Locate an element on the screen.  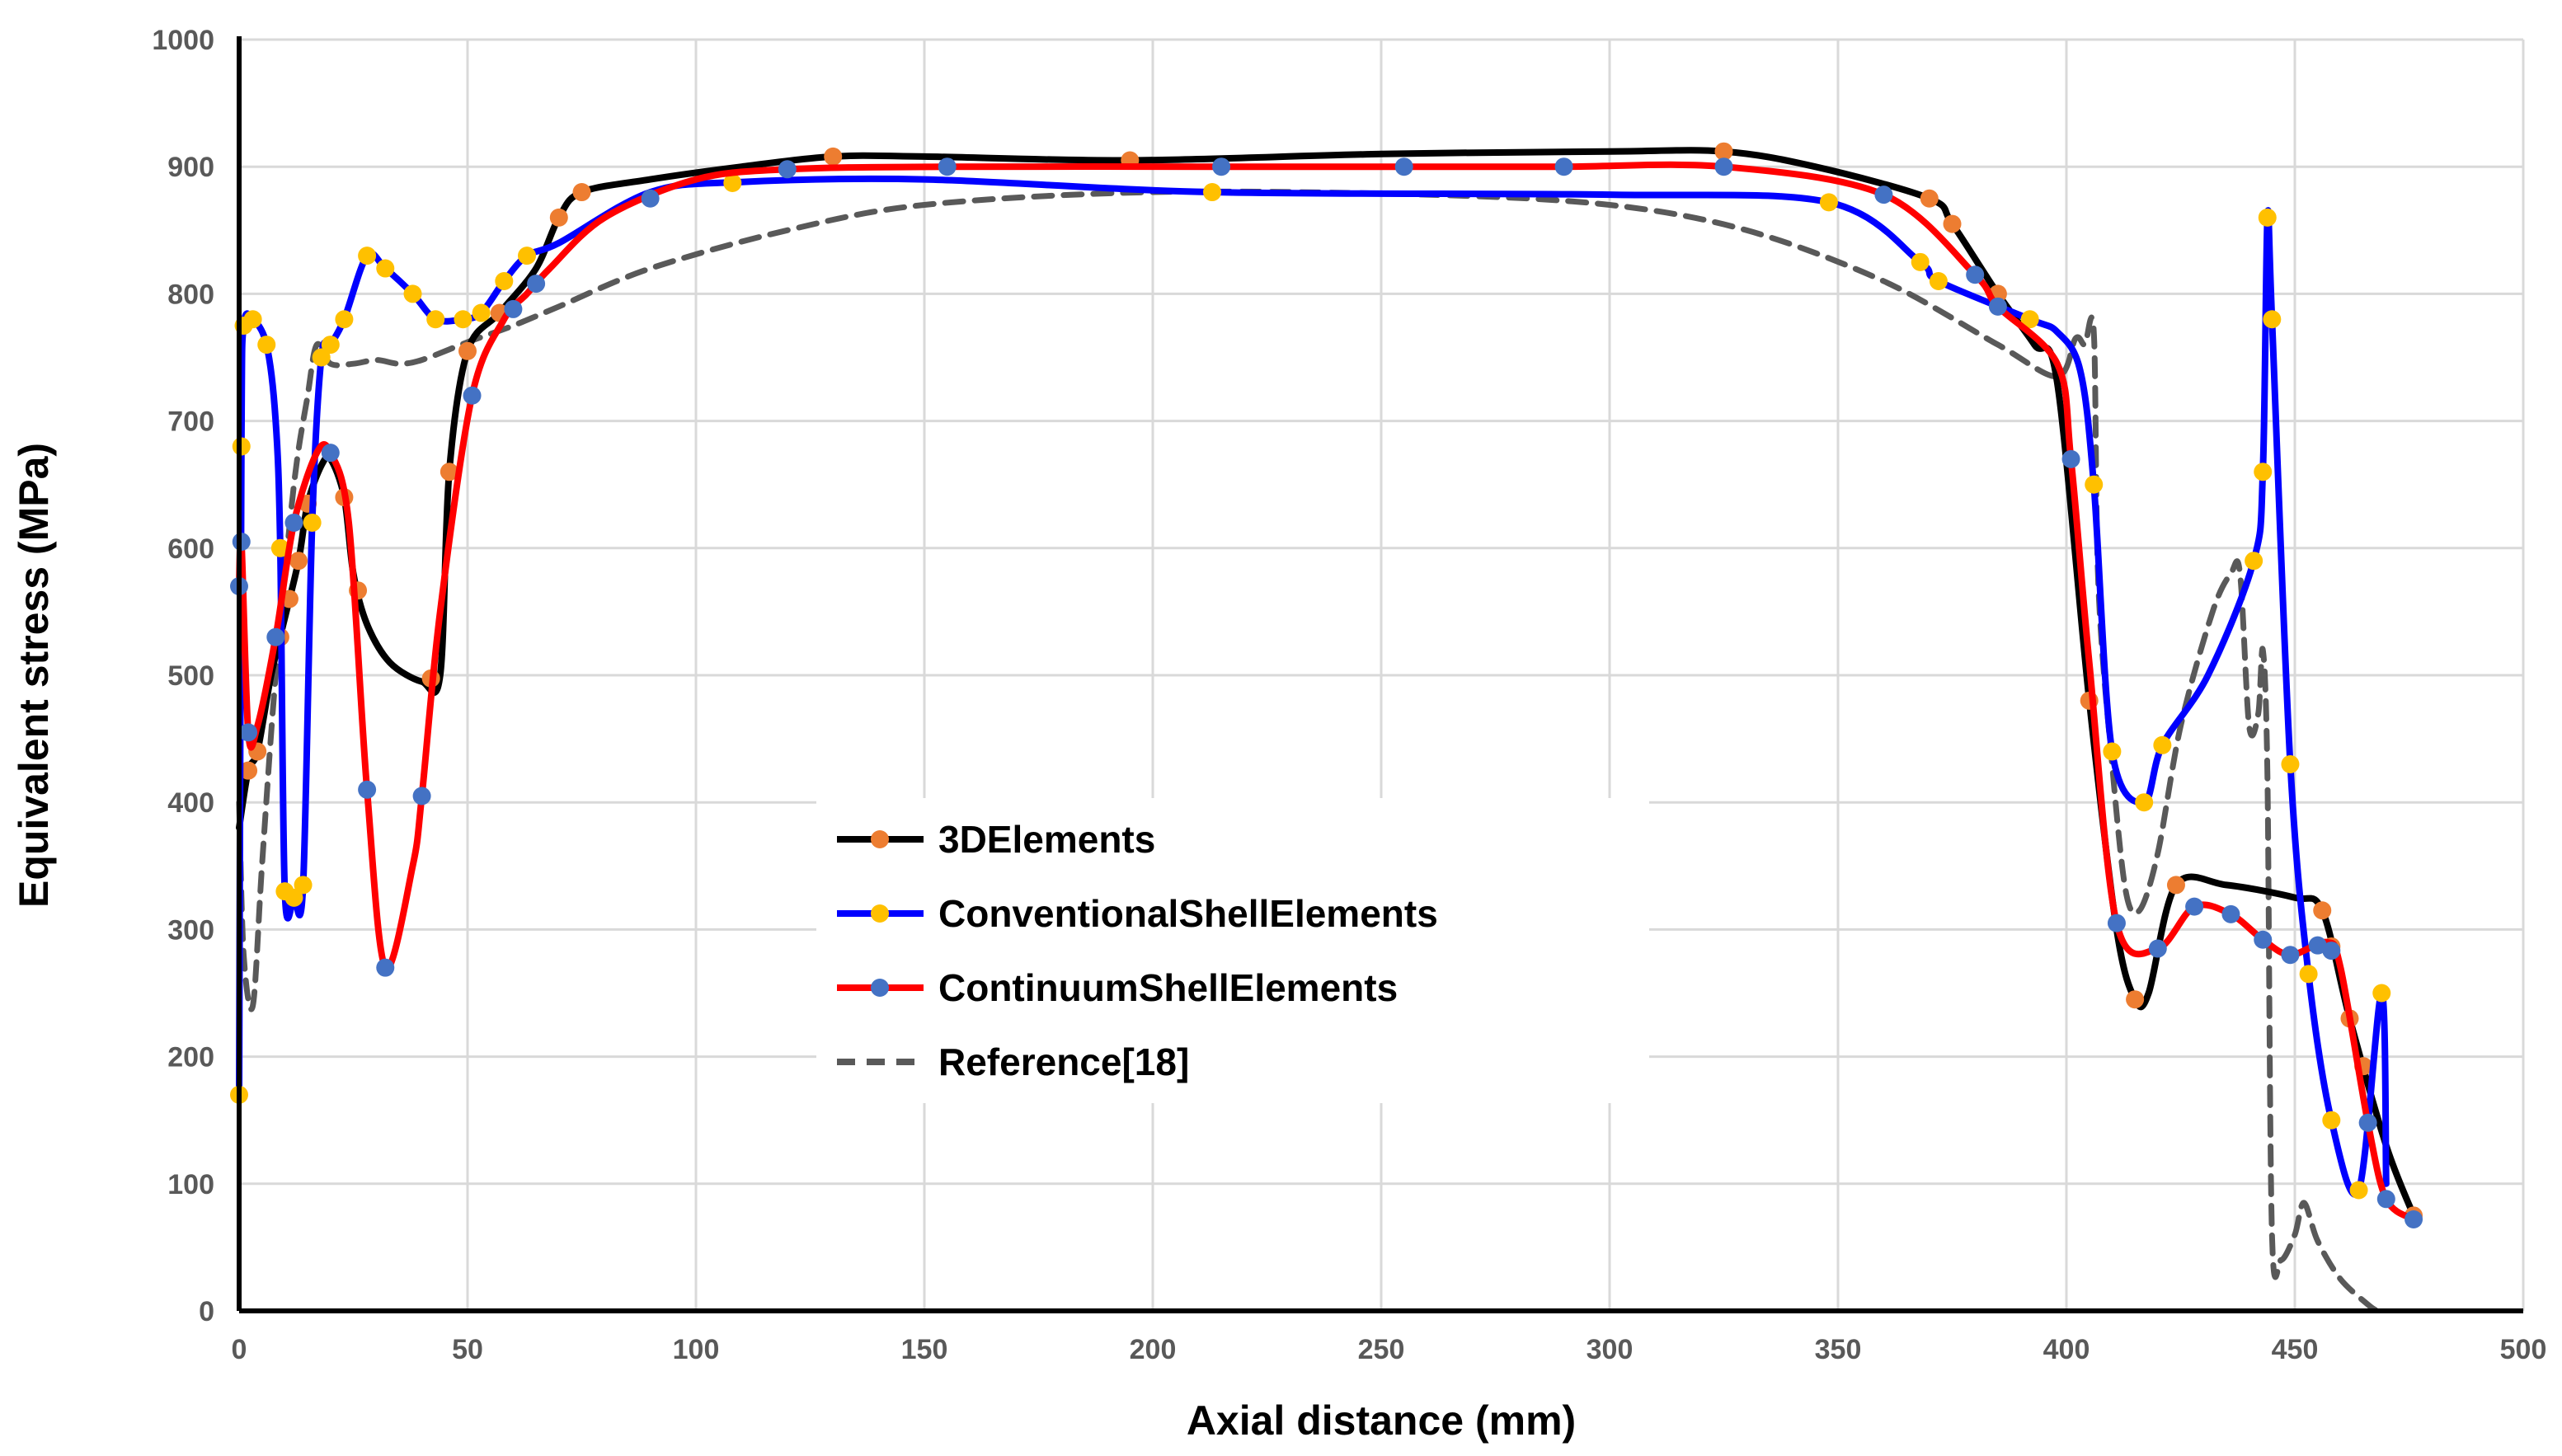
x-tick-label: 450 is located at coordinates (2295, 1349).